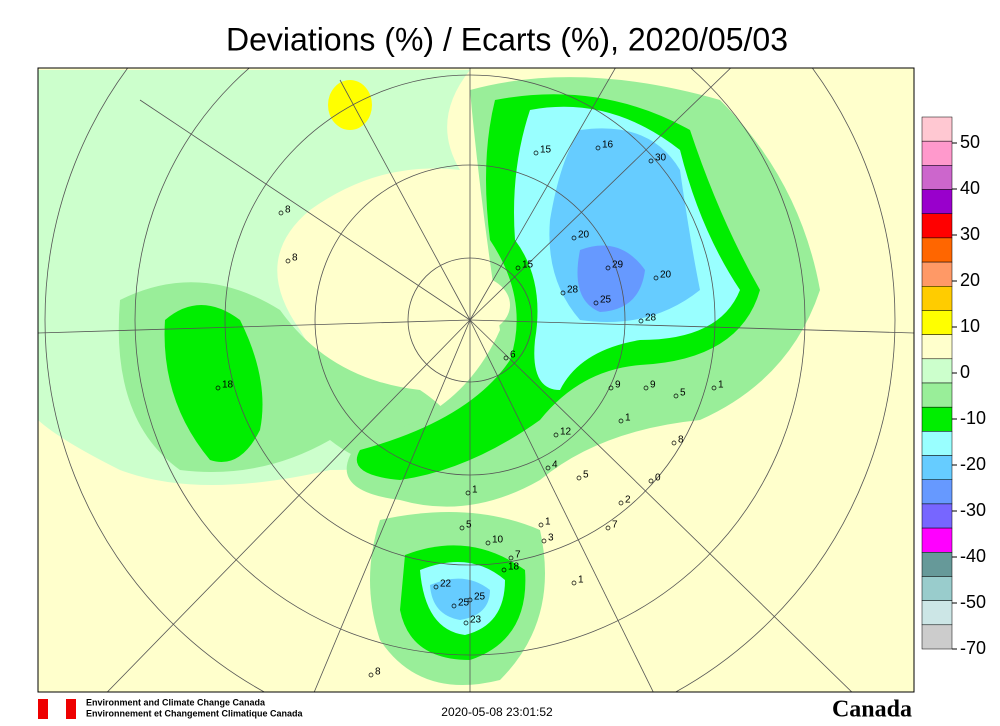 The image size is (1000, 726). I want to click on station-value: 2, so click(628, 500).